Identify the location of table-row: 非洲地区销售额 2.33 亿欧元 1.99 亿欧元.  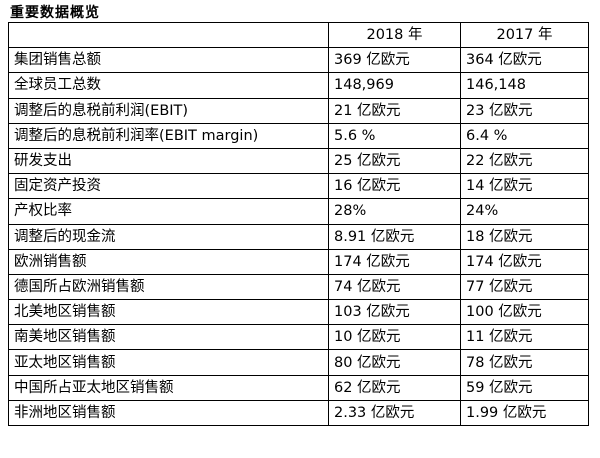
(298, 413).